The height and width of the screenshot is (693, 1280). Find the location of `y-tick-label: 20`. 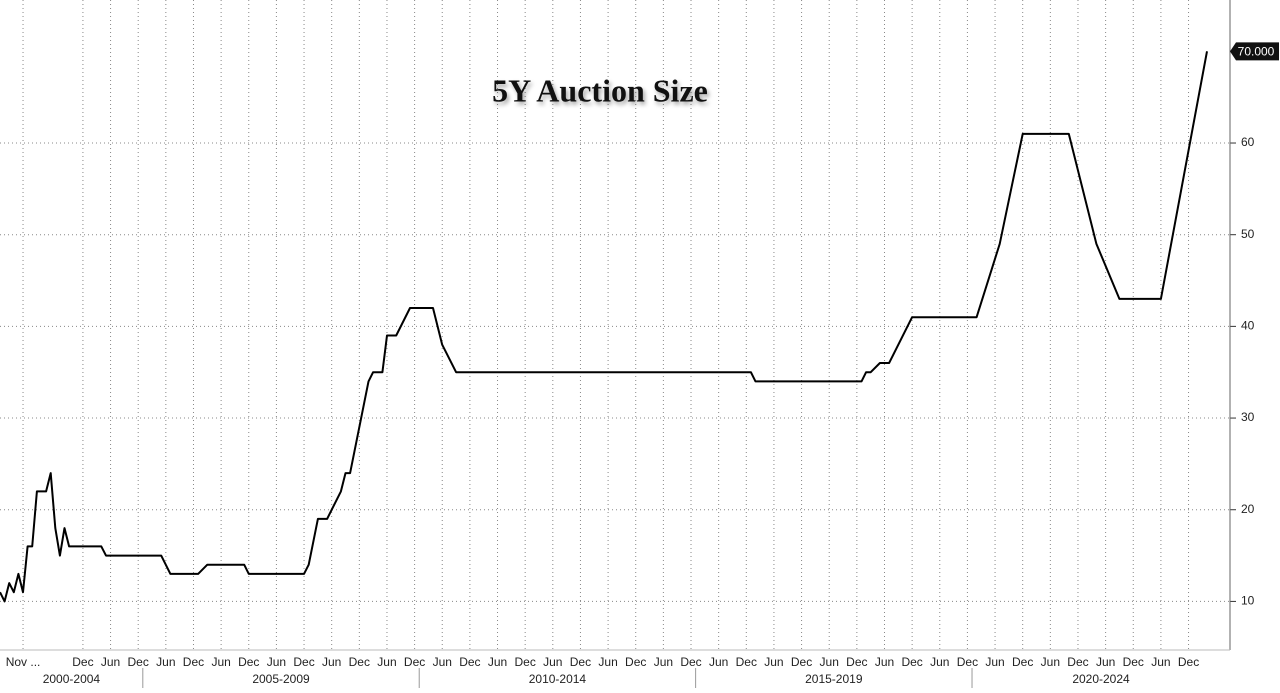

y-tick-label: 20 is located at coordinates (1248, 509).